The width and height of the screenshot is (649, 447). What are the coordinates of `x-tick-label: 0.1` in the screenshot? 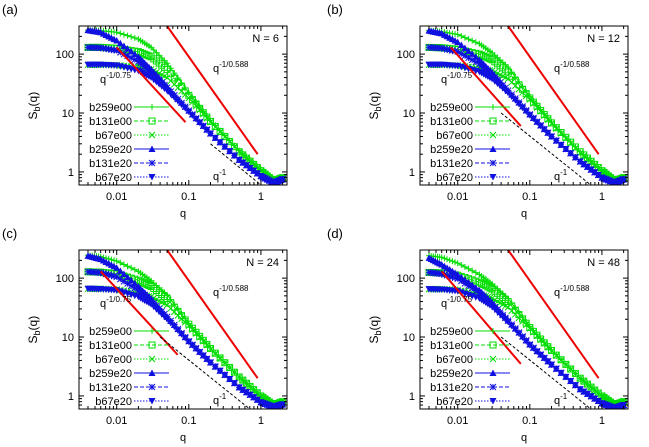 It's located at (188, 421).